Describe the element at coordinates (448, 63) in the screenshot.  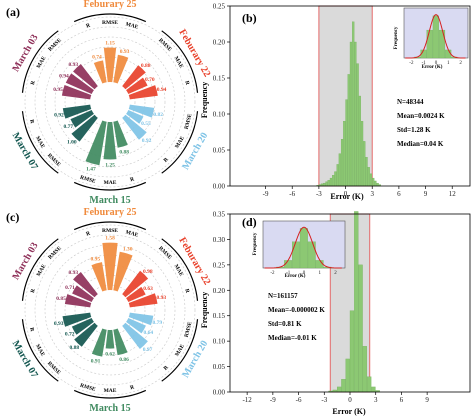
I see `inset-x-tick-label: 1` at that location.